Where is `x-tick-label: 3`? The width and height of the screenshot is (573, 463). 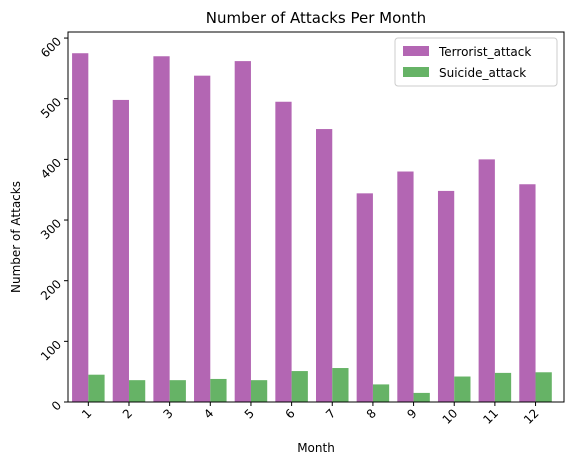
x-tick-label: 3 is located at coordinates (167, 413).